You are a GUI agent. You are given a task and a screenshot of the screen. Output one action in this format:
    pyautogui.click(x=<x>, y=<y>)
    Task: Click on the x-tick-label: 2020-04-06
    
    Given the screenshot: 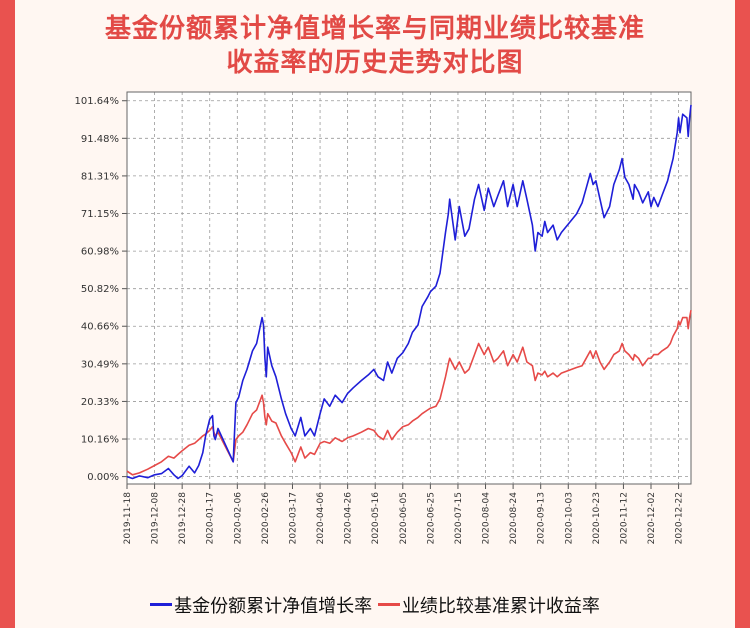 What is the action you would take?
    pyautogui.click(x=321, y=518)
    